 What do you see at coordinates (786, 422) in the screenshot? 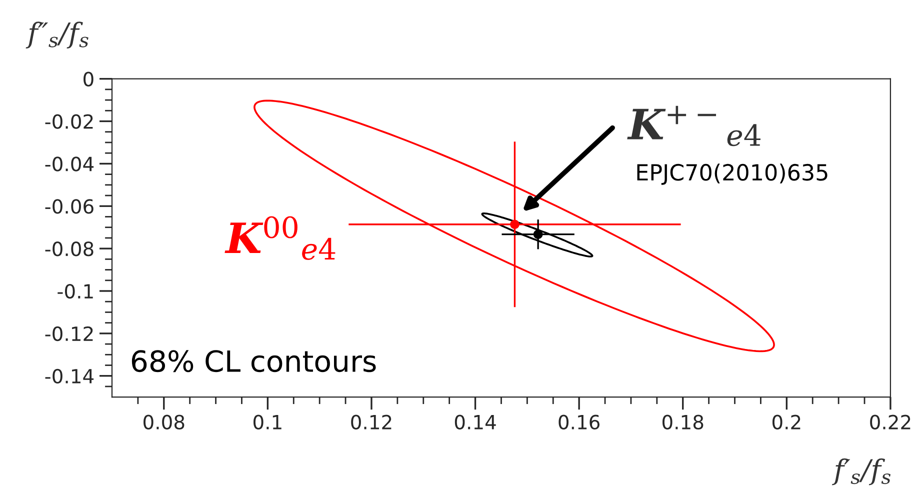
I see `x-tick-label: 0.2` at bounding box center [786, 422].